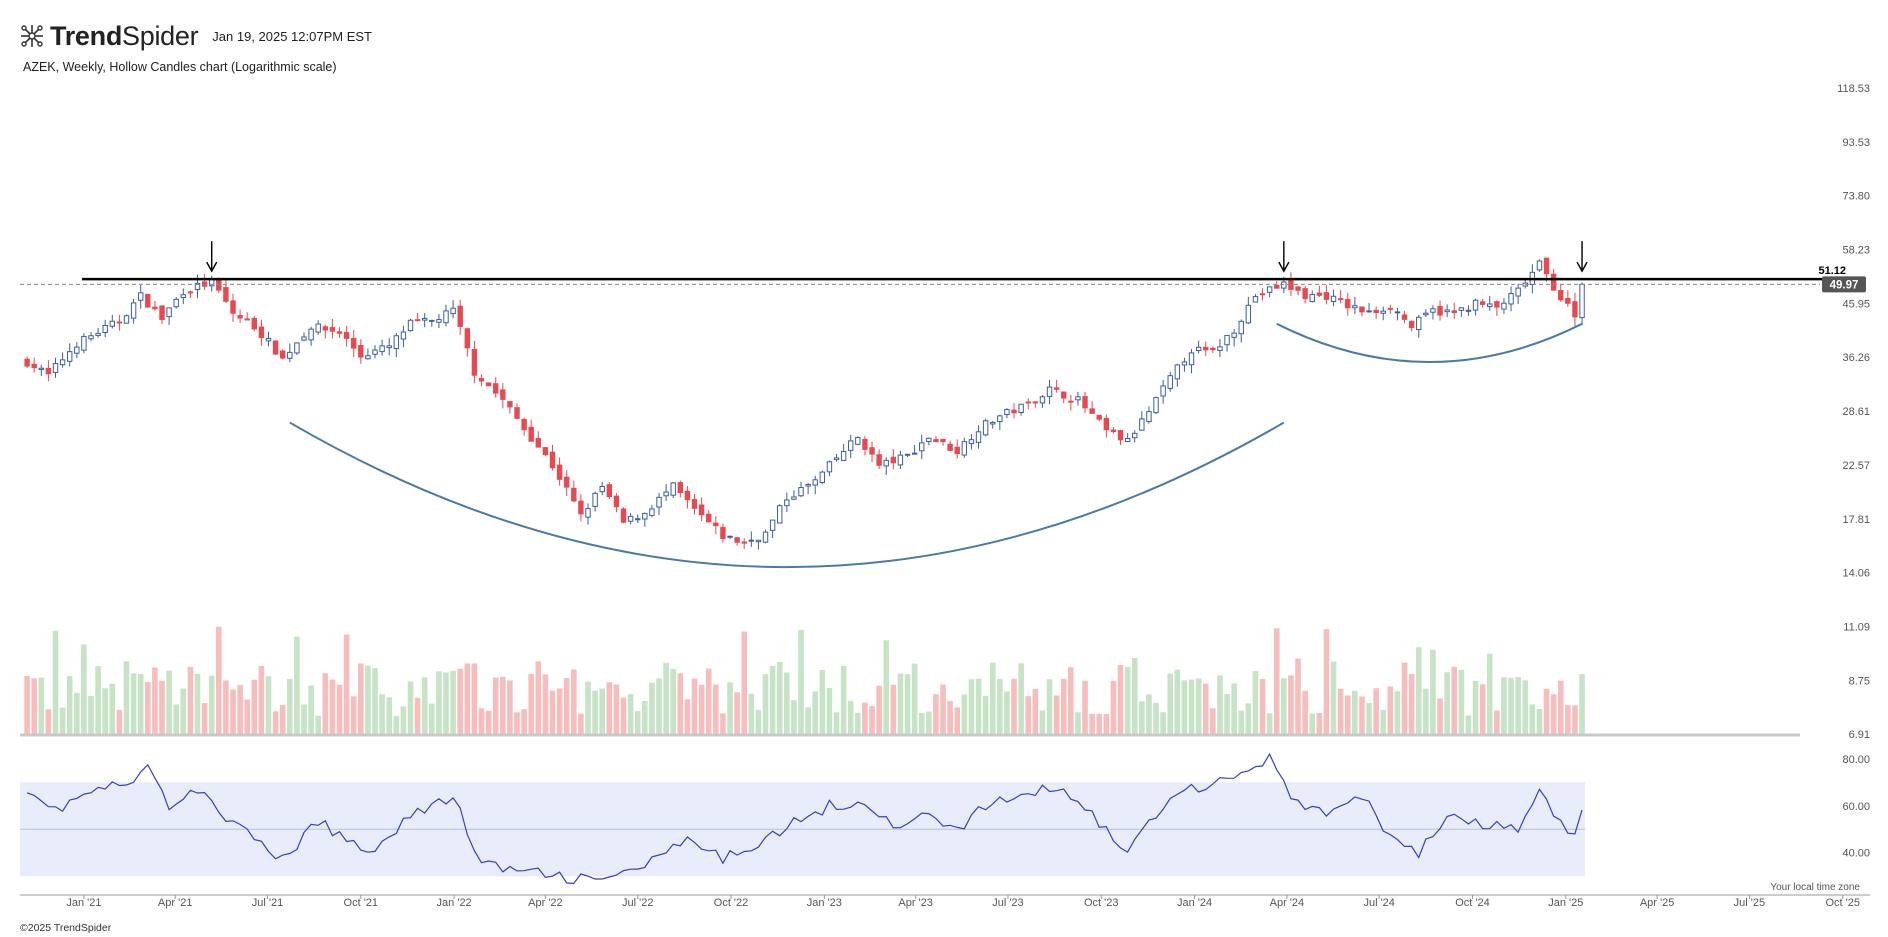 The image size is (1888, 937). What do you see at coordinates (1853, 89) in the screenshot?
I see `price-tick-label: 118.53` at bounding box center [1853, 89].